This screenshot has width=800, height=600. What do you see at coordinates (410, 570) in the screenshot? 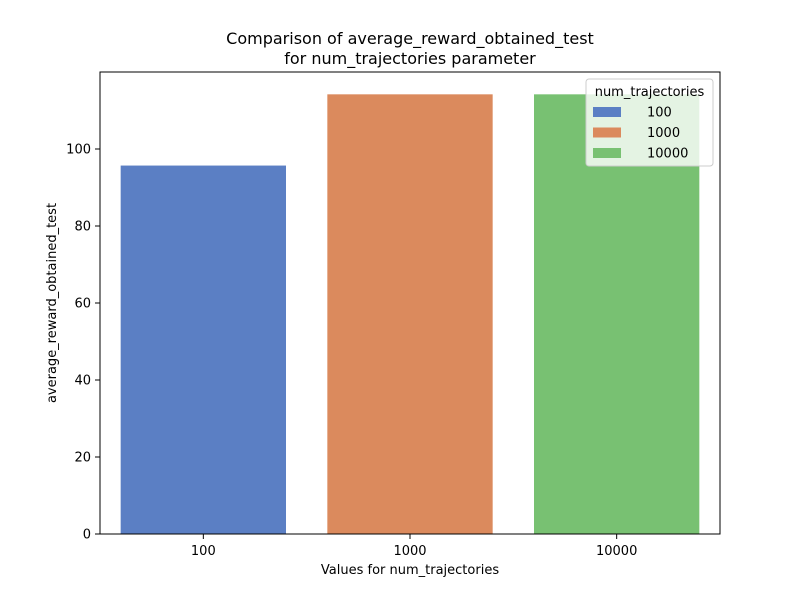
I see `x-axis-label: Values for num_trajectories` at bounding box center [410, 570].